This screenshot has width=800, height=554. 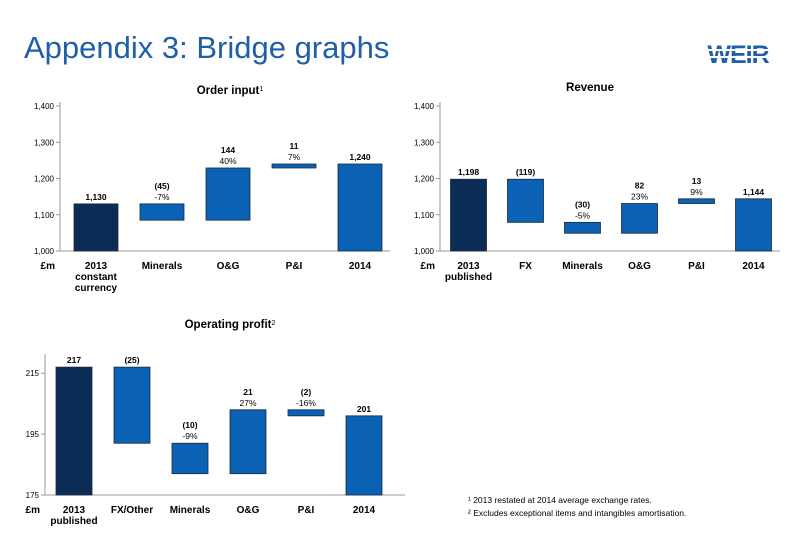 What do you see at coordinates (525, 266) in the screenshot?
I see `x-tick-label: FX` at bounding box center [525, 266].